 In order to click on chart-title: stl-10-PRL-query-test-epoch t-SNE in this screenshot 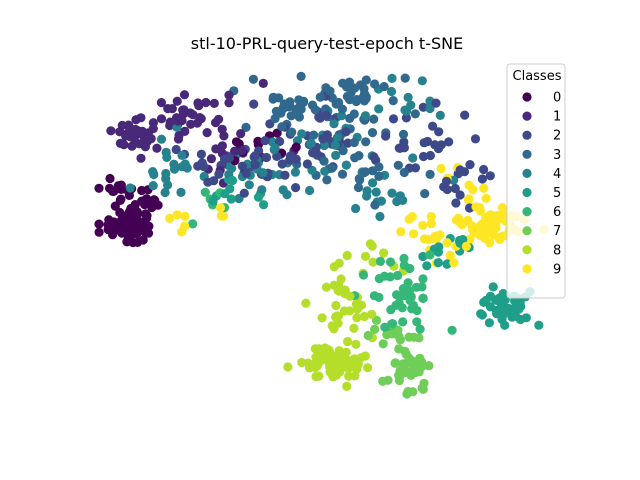, I will do `click(327, 43)`.